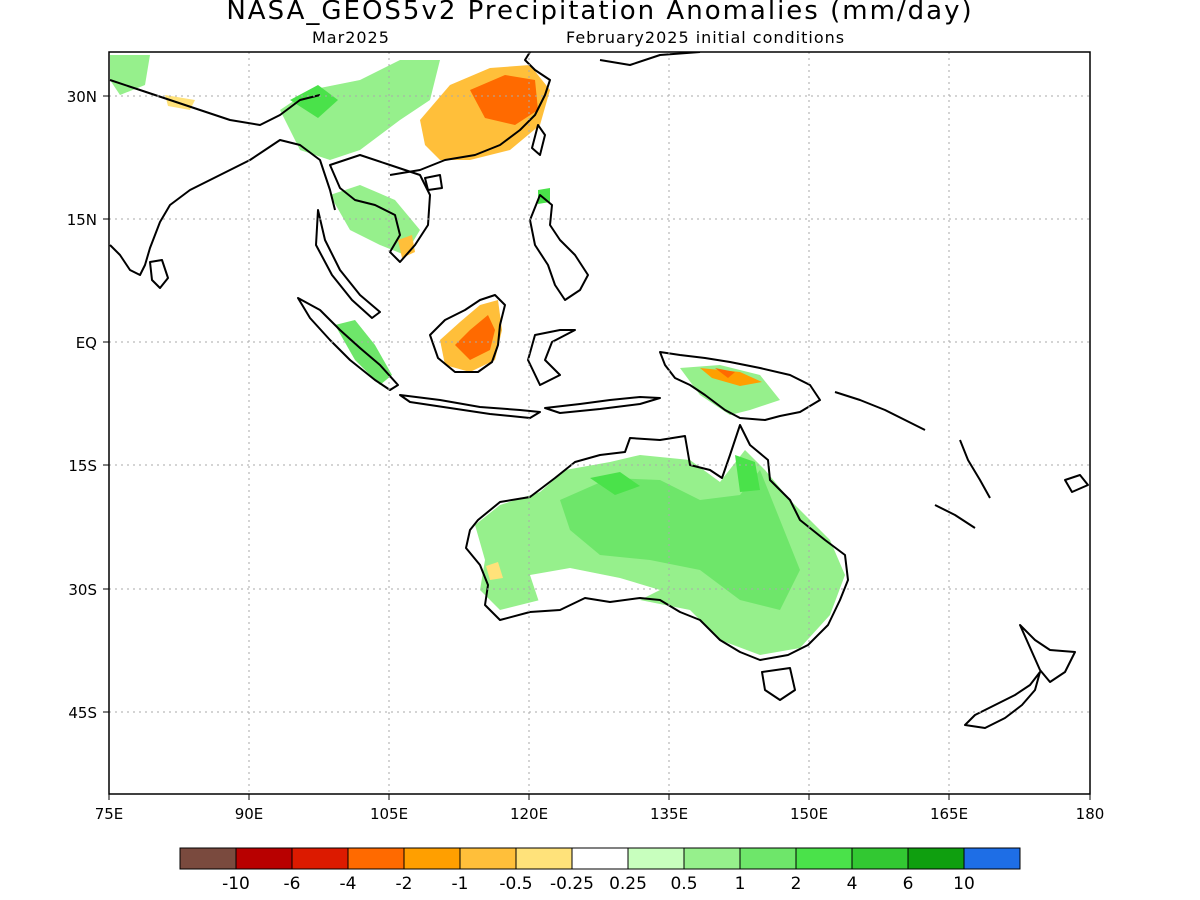  Describe the element at coordinates (460, 884) in the screenshot. I see `colorbar-label: -1` at that location.